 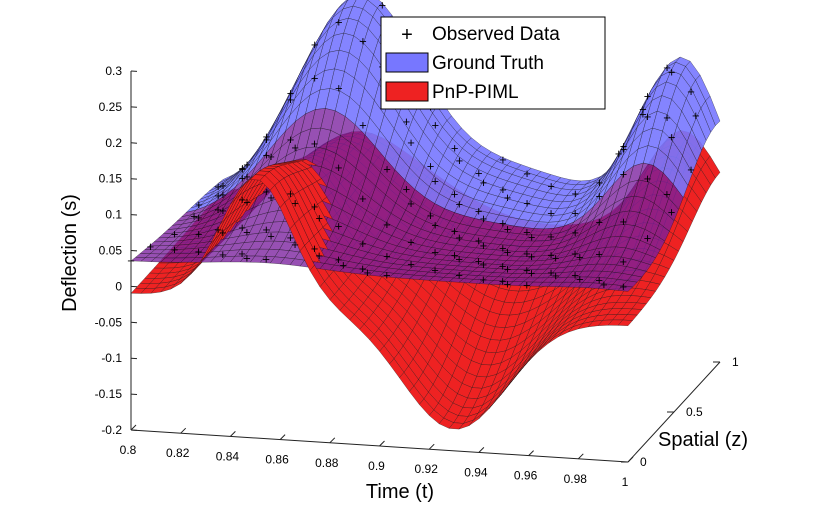 What do you see at coordinates (576, 479) in the screenshot?
I see `x-tick-label: 0.98` at bounding box center [576, 479].